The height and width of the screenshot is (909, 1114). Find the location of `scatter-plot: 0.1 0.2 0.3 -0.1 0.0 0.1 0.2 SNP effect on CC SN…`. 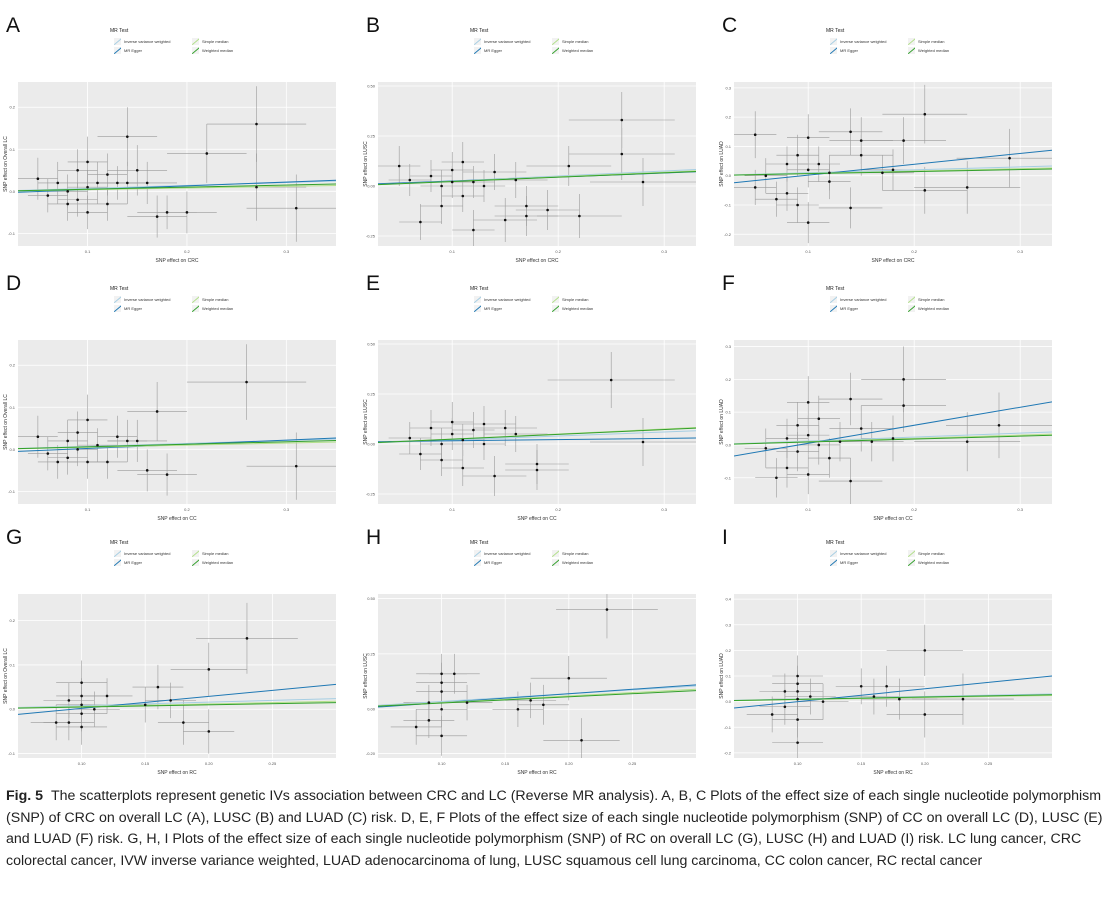

scatter-plot: 0.1 0.2 0.3 -0.1 0.0 0.1 0.2 SNP effect on CC SN… is located at coordinates (169, 431).